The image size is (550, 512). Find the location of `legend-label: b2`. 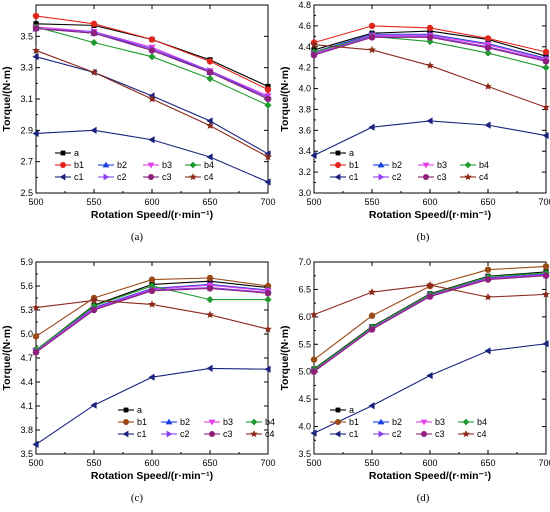

legend-label: b2 is located at coordinates (397, 422).